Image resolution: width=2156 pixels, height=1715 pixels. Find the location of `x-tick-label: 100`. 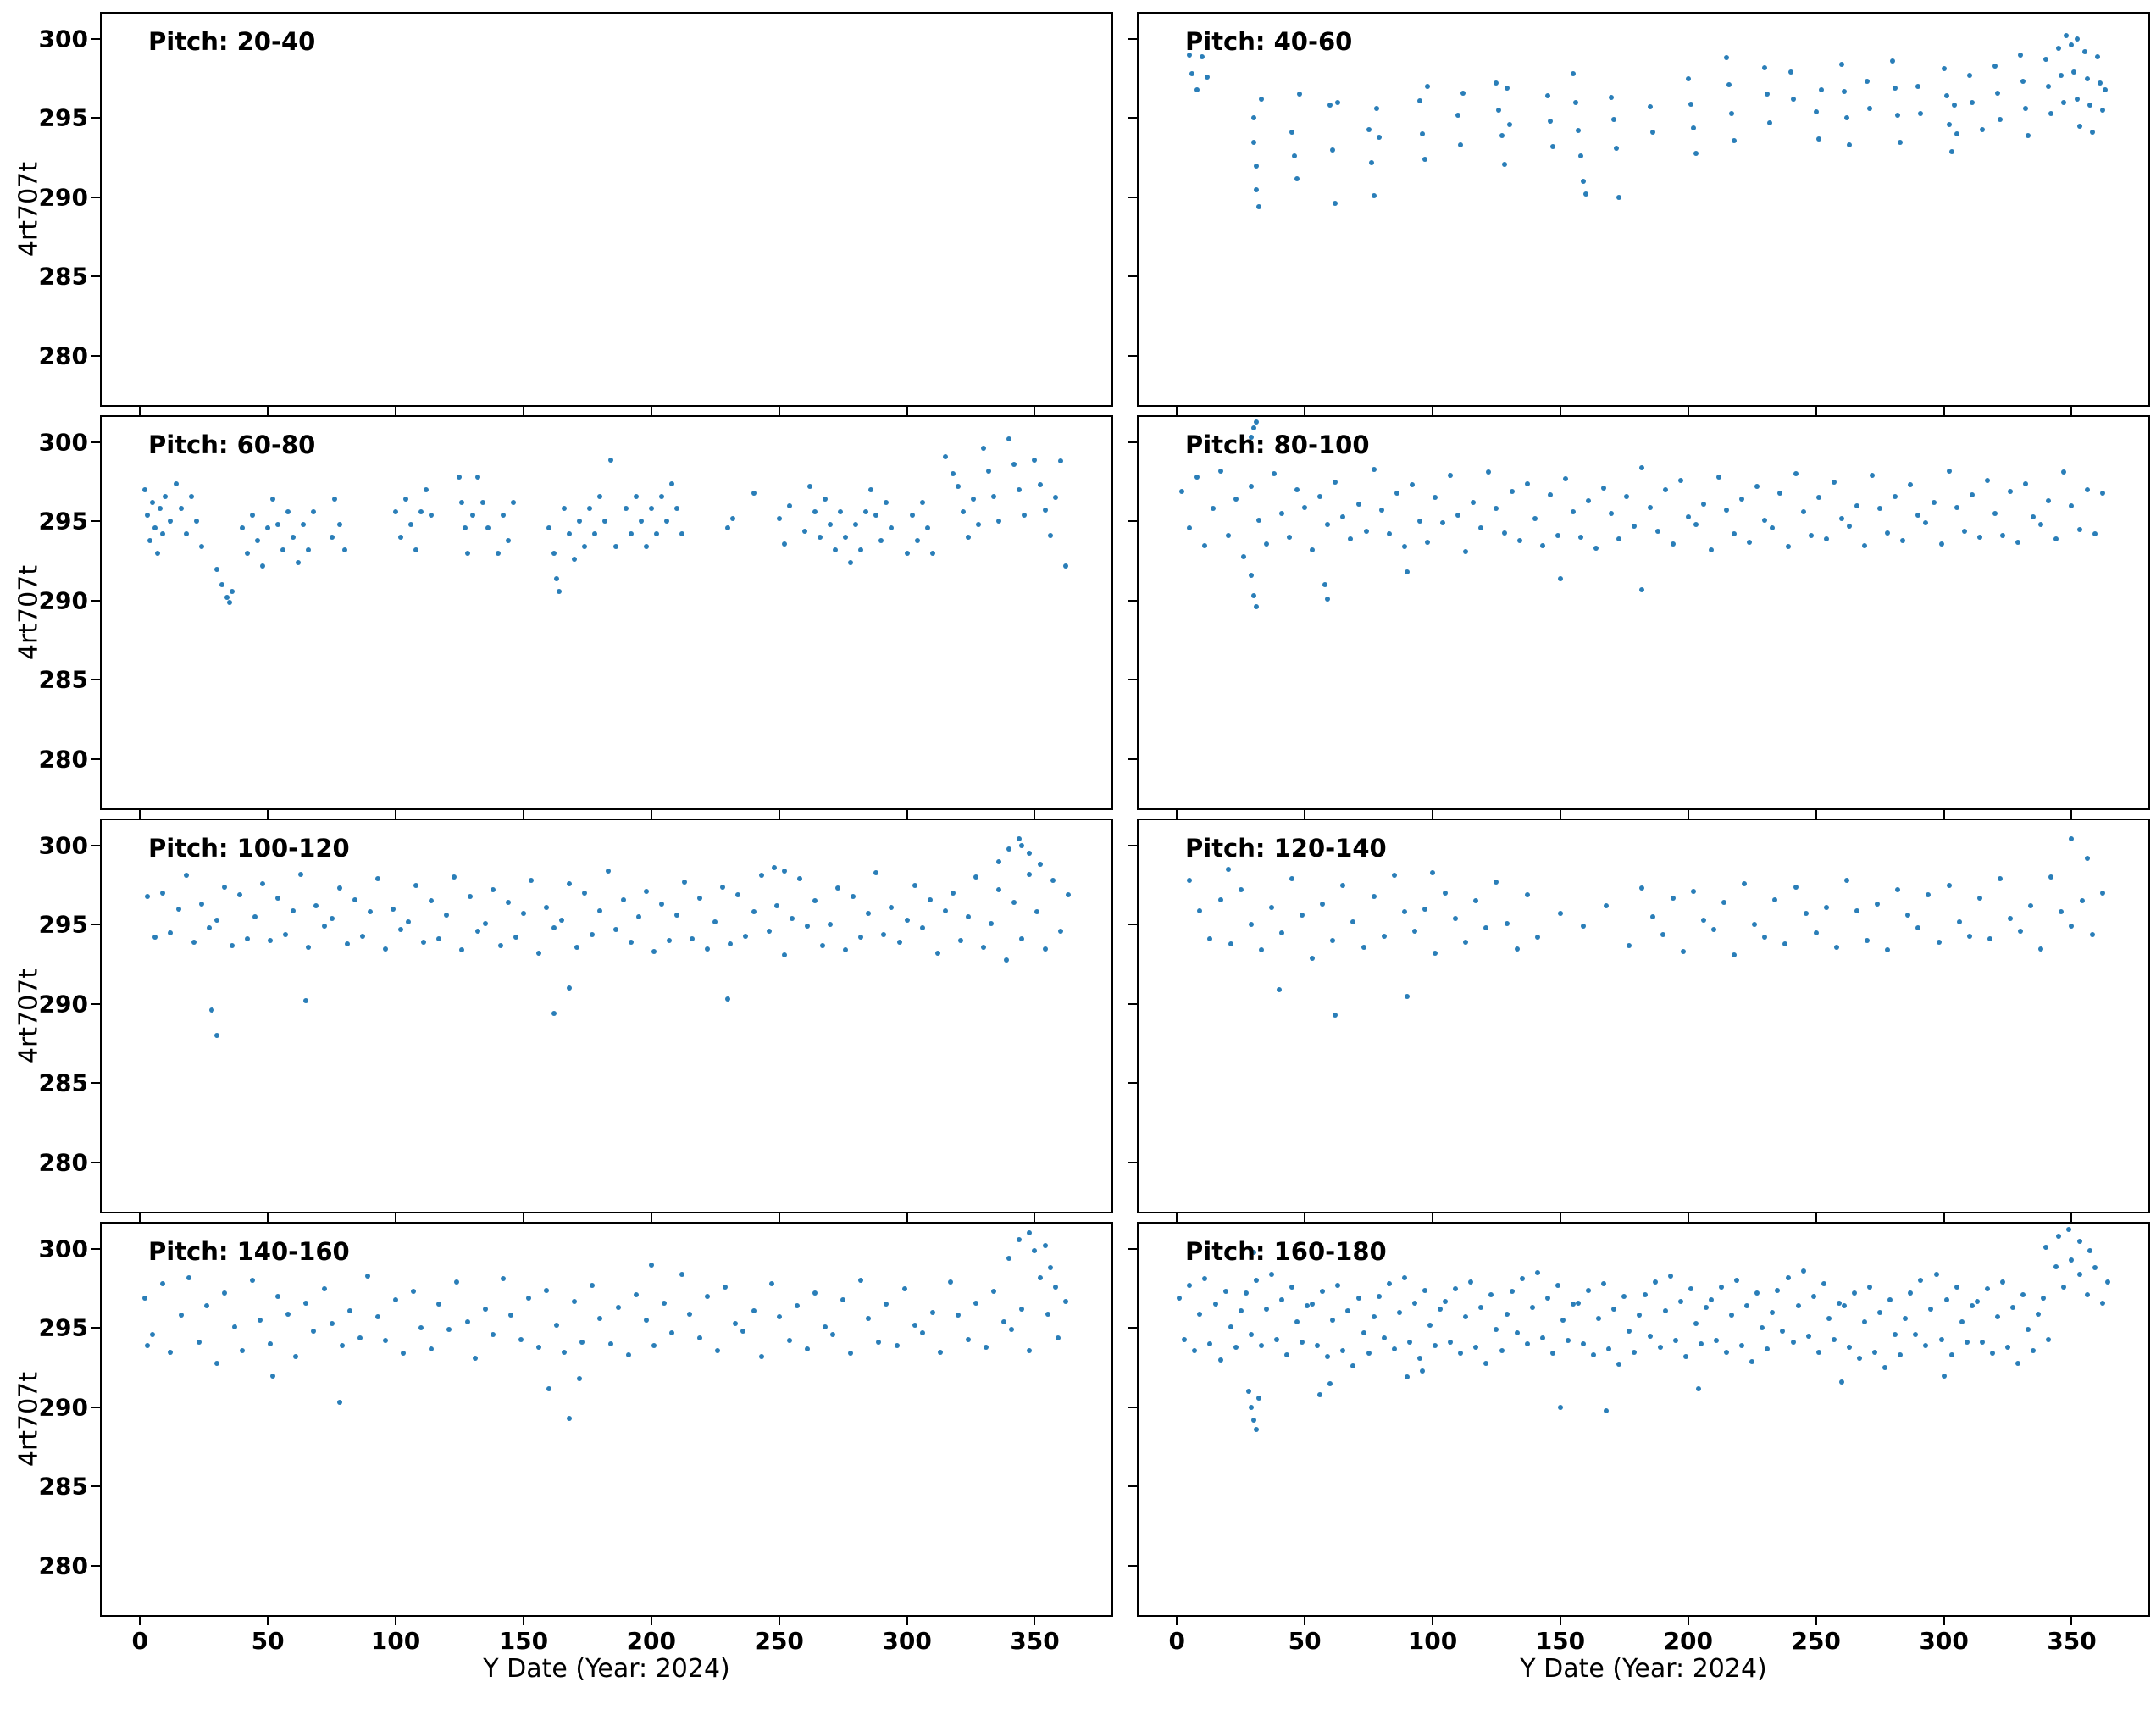

x-tick-label: 100 is located at coordinates (395, 1641).